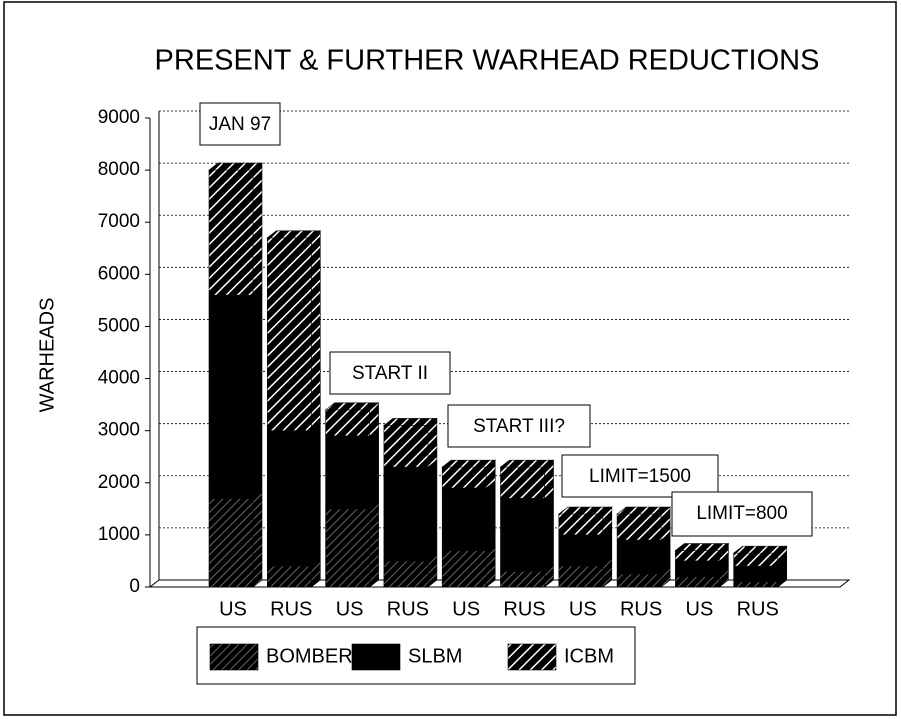  I want to click on legend-items: BOMBER SLBM ICBM, so click(411, 657).